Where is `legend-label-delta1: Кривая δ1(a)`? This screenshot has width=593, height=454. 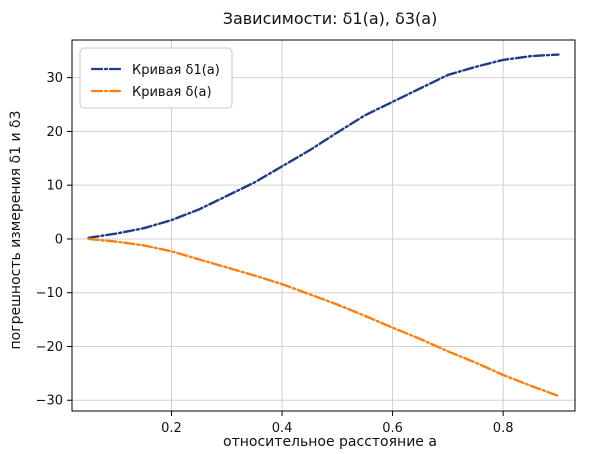 legend-label-delta1: Кривая δ1(a) is located at coordinates (176, 70).